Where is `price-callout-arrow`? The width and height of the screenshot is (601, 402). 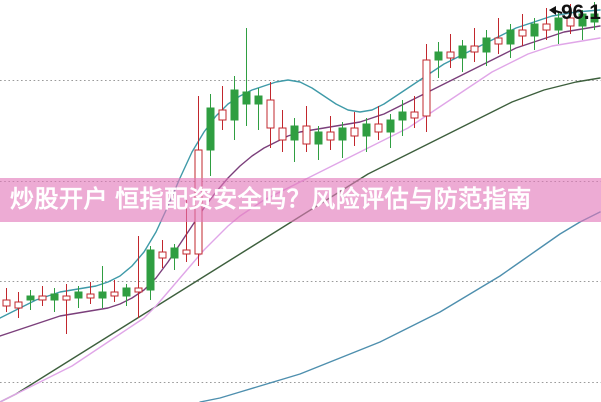 price-callout-arrow is located at coordinates (556, 10).